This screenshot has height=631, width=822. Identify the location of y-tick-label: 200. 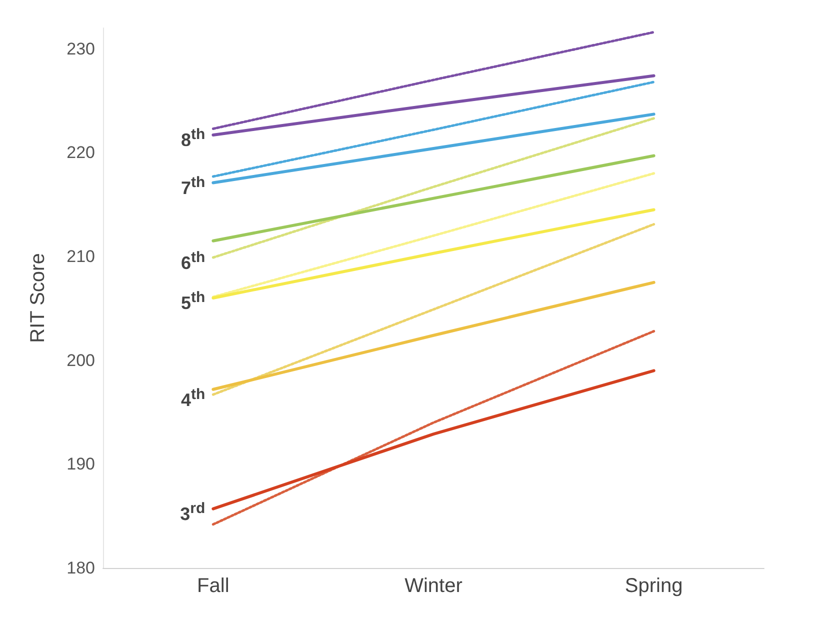
(80, 360).